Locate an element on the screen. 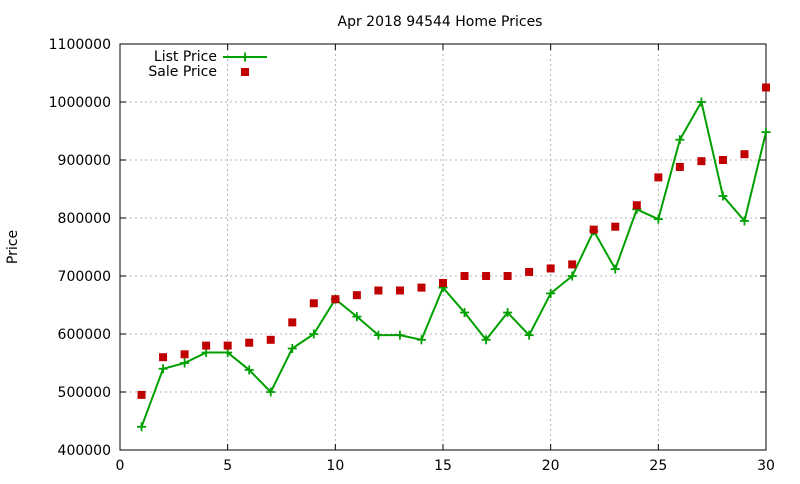  x-tick-label: 0 is located at coordinates (120, 466).